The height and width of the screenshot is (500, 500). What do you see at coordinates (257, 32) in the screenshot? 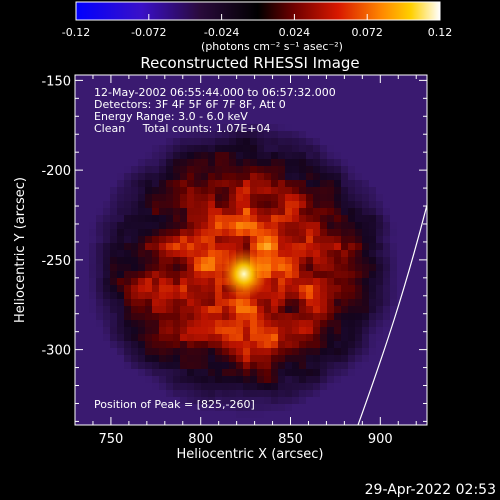
I see `colorbar-tick-labels: -0.12 -0.072 -0.024 0.024 0.072 0.12` at bounding box center [257, 32].